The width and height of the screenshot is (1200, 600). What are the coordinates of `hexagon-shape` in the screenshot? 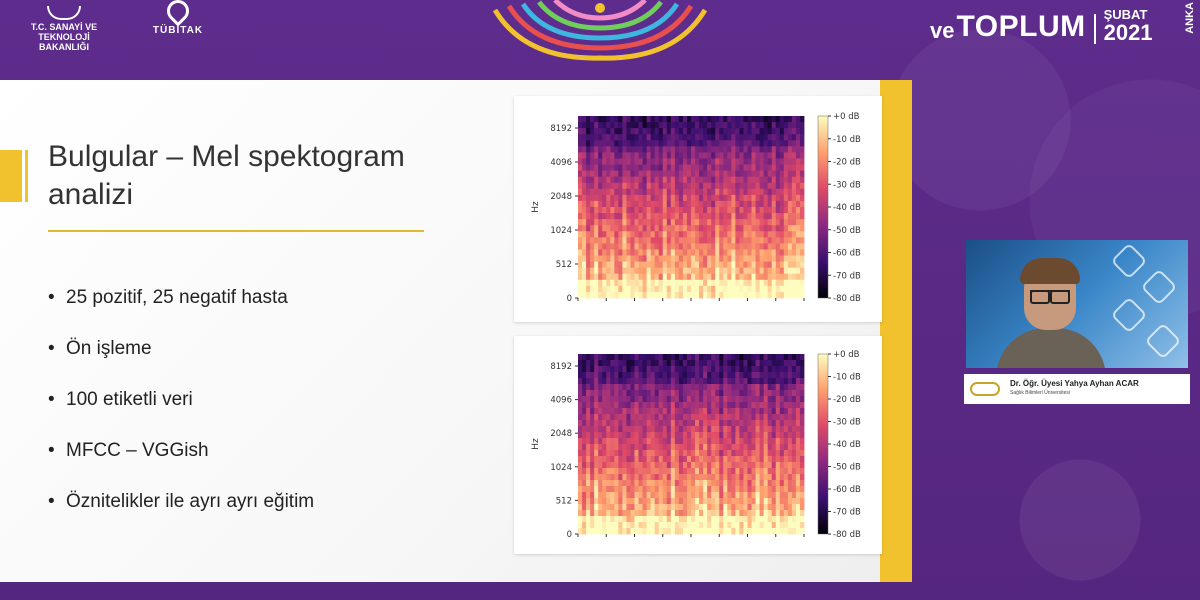 It's located at (1129, 261).